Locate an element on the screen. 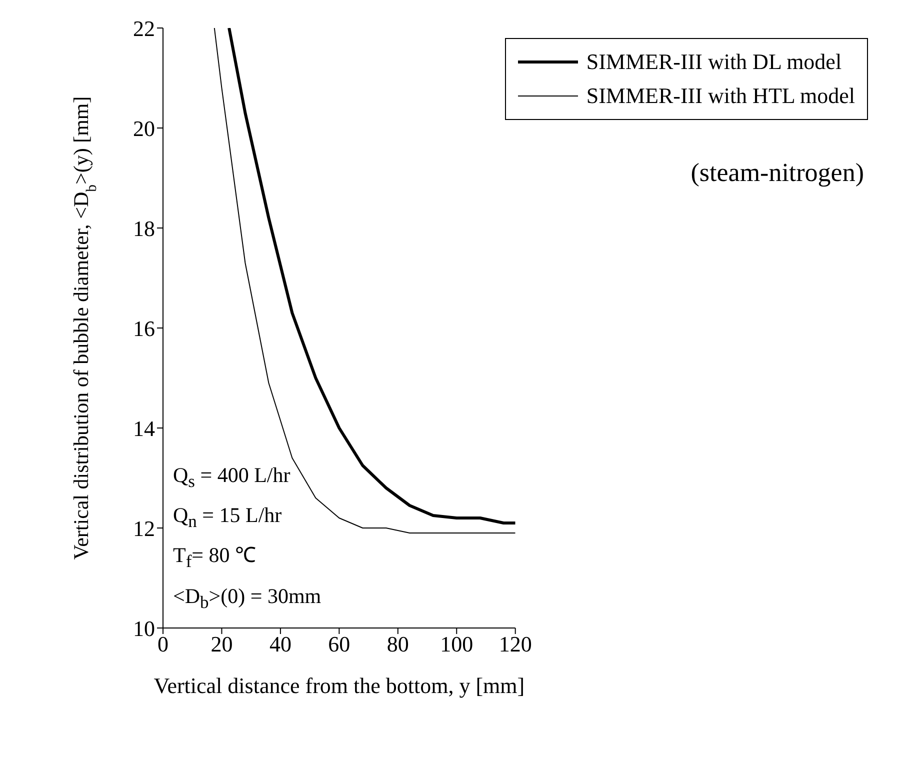  y-tick-label: 14 is located at coordinates (144, 428).